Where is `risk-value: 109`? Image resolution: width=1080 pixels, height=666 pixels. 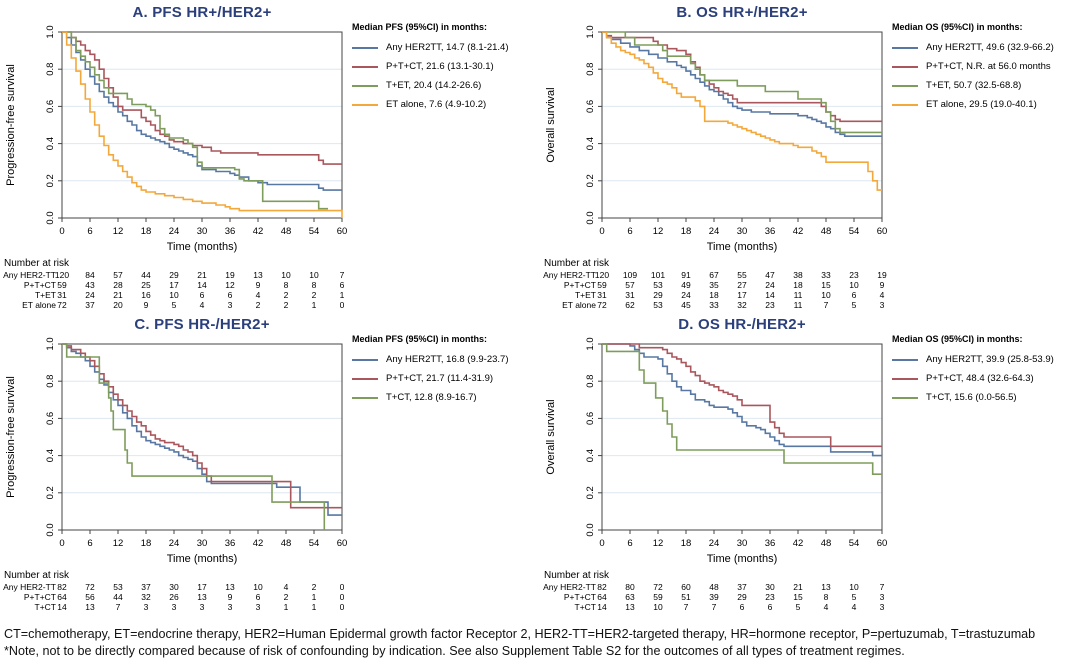 risk-value: 109 is located at coordinates (630, 275).